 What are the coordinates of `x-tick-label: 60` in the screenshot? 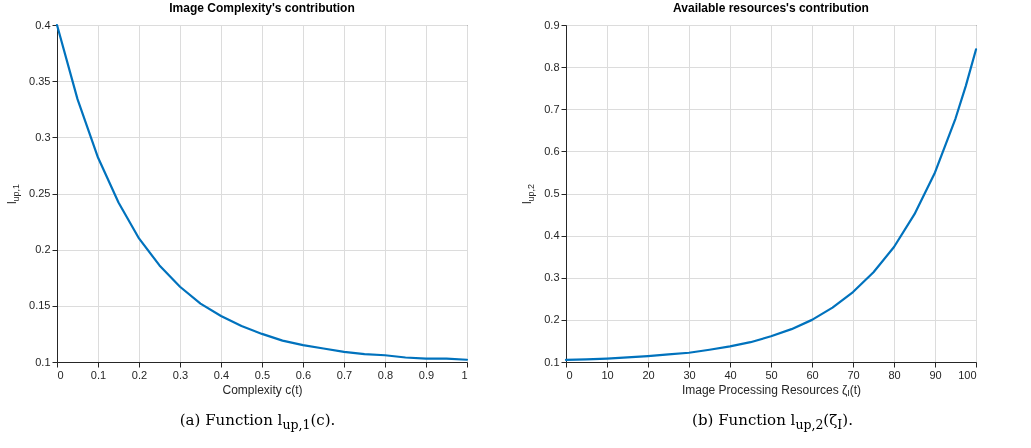 It's located at (812, 374).